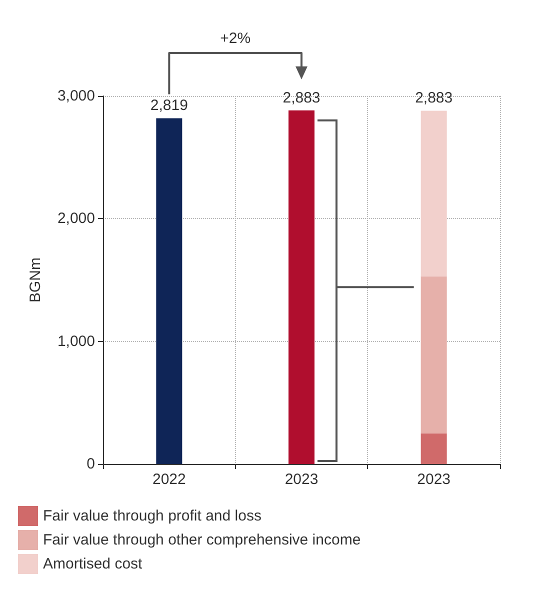 This screenshot has height=592, width=533. What do you see at coordinates (76, 219) in the screenshot?
I see `y-tick-label: 2,000` at bounding box center [76, 219].